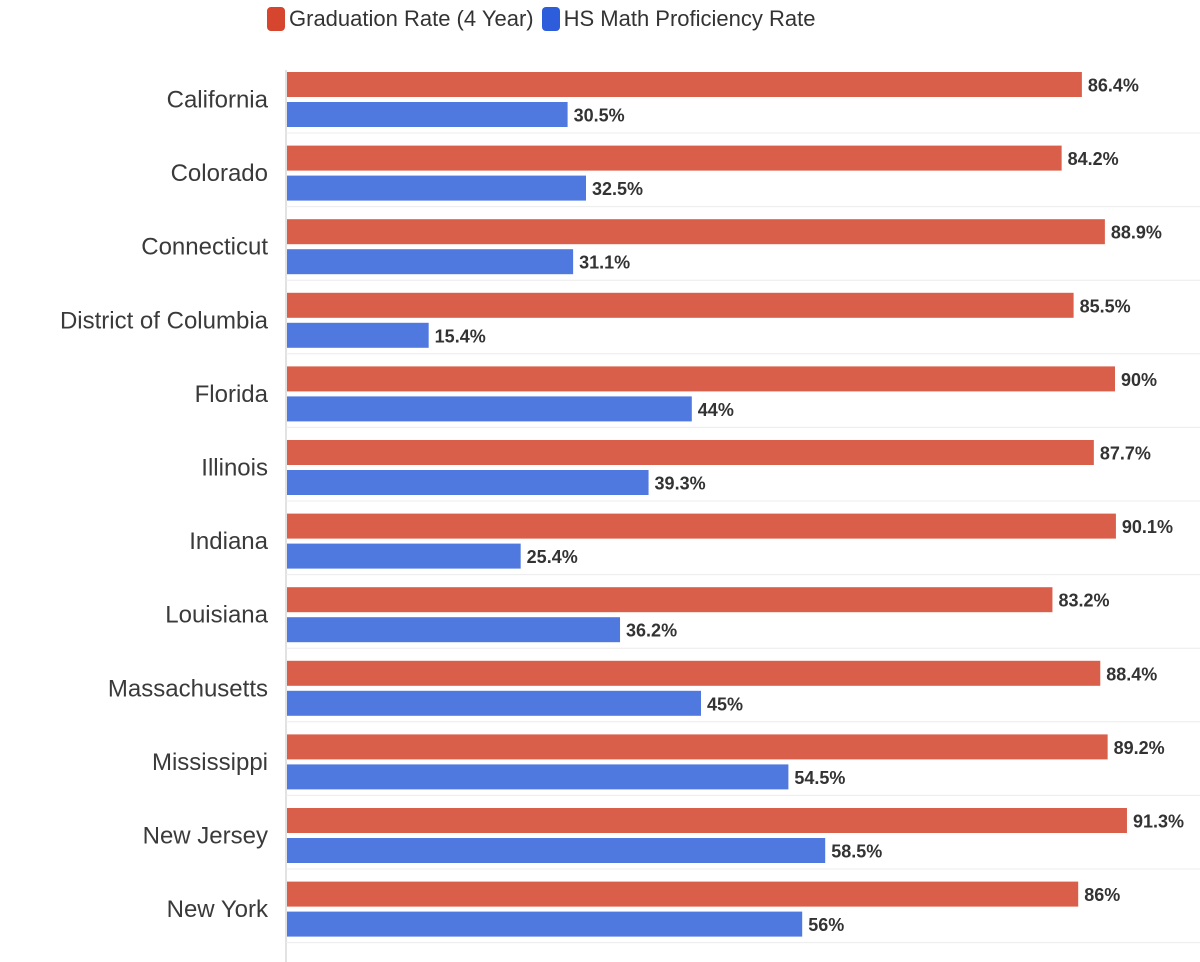 Image resolution: width=1200 pixels, height=962 pixels. I want to click on data-label: 88.9%, so click(1136, 233).